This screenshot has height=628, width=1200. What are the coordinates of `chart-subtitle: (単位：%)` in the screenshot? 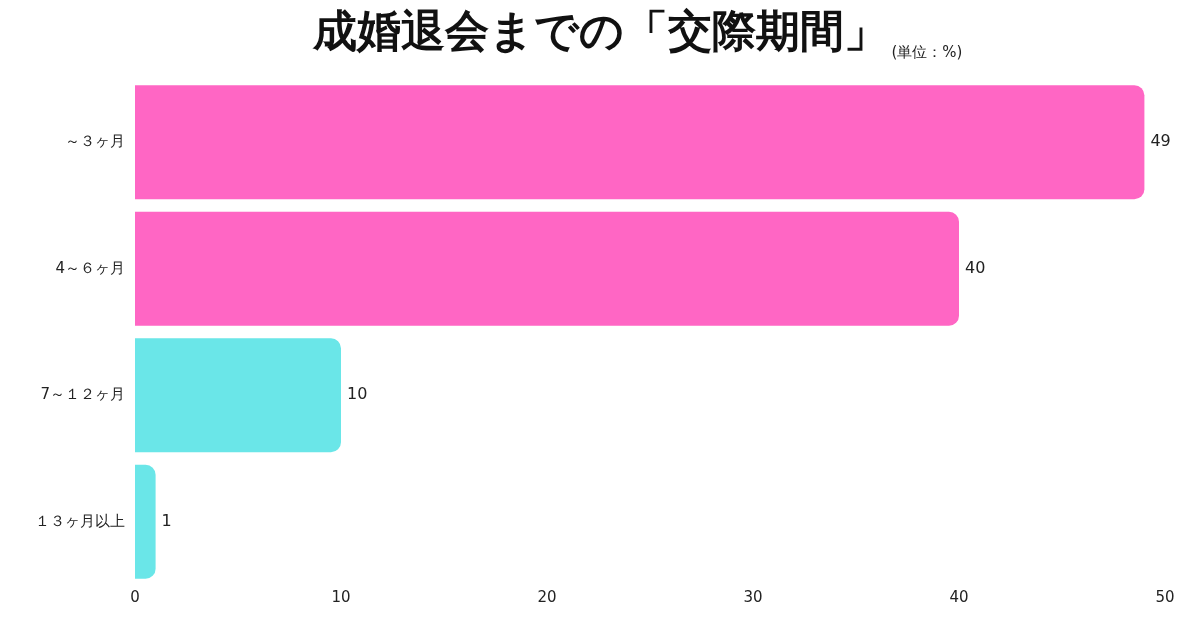 It's located at (927, 52).